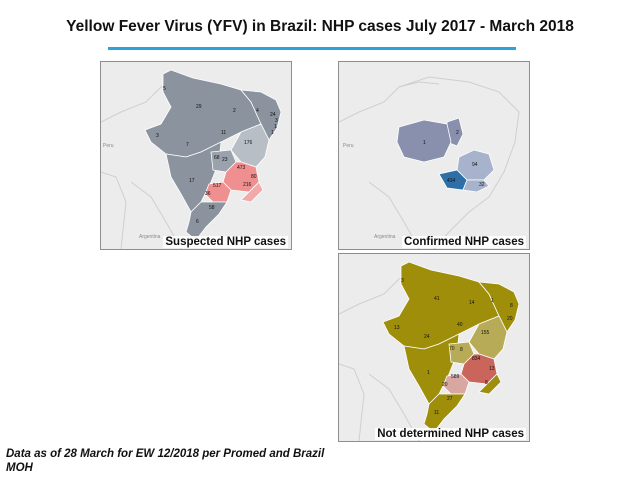  Describe the element at coordinates (312, 48) in the screenshot. I see `title-underline` at that location.